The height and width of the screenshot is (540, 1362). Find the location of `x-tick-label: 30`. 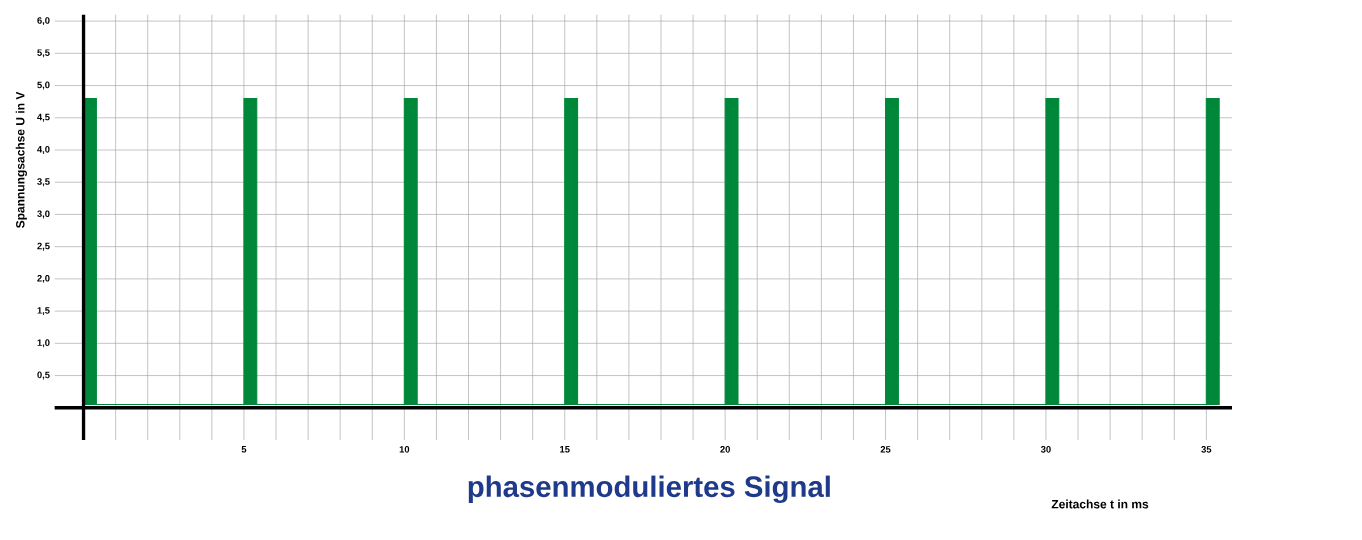

x-tick-label: 30 is located at coordinates (1045, 449).